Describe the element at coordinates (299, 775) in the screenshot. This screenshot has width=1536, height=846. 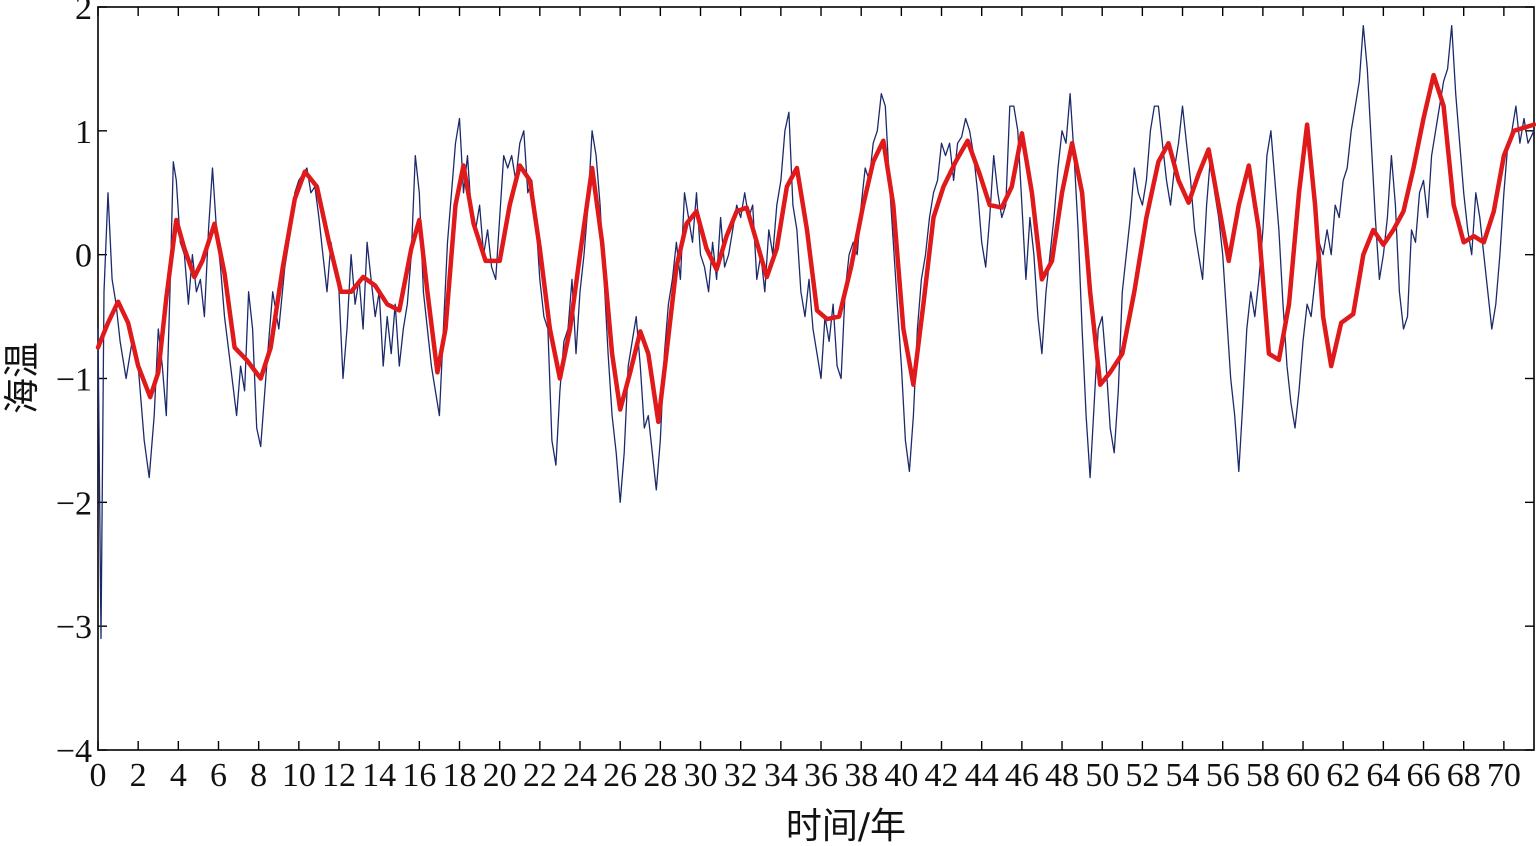
I see `x-tick-label: 10` at that location.